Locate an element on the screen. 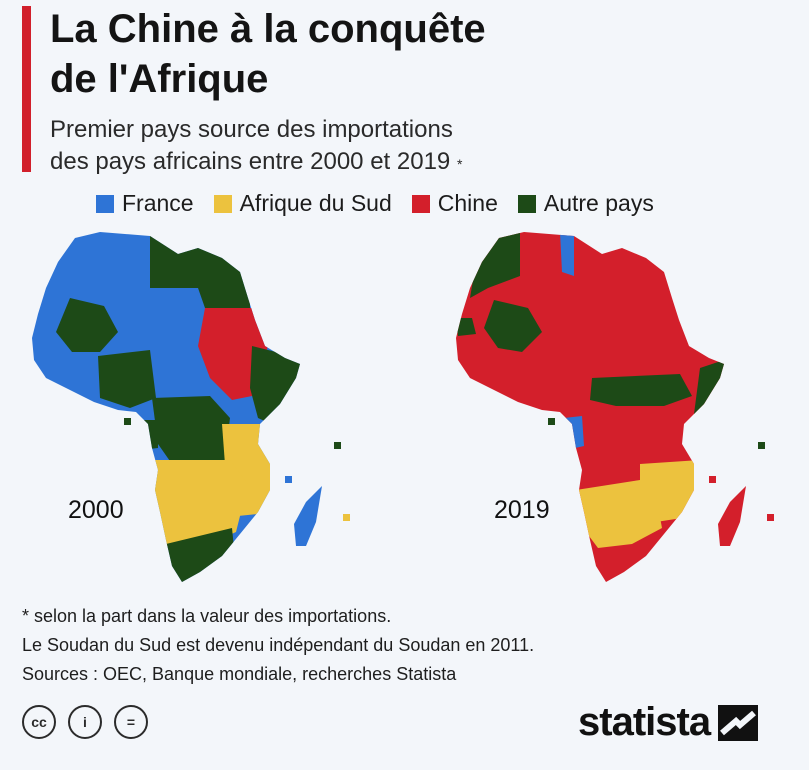  no-derivatives-icon: = is located at coordinates (131, 722).